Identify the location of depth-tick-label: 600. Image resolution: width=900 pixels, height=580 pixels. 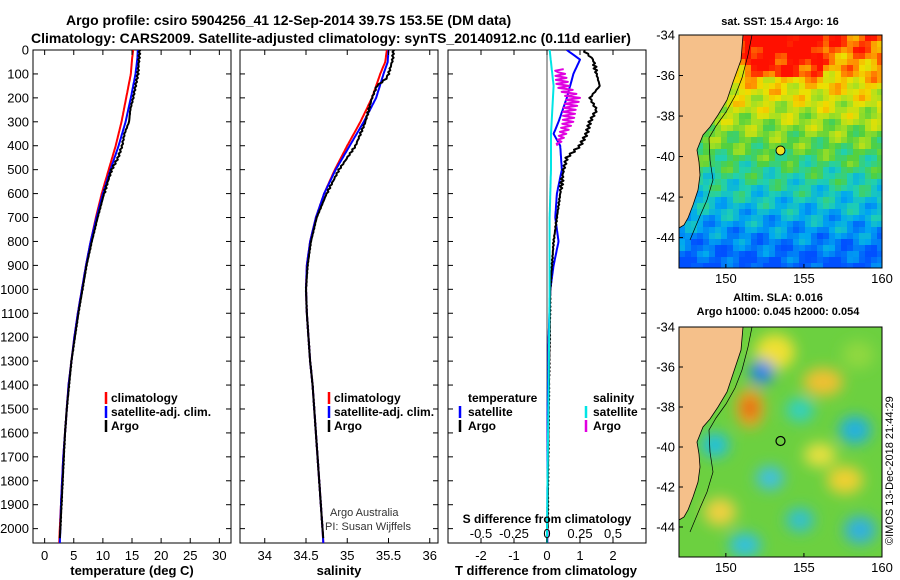
(18, 193).